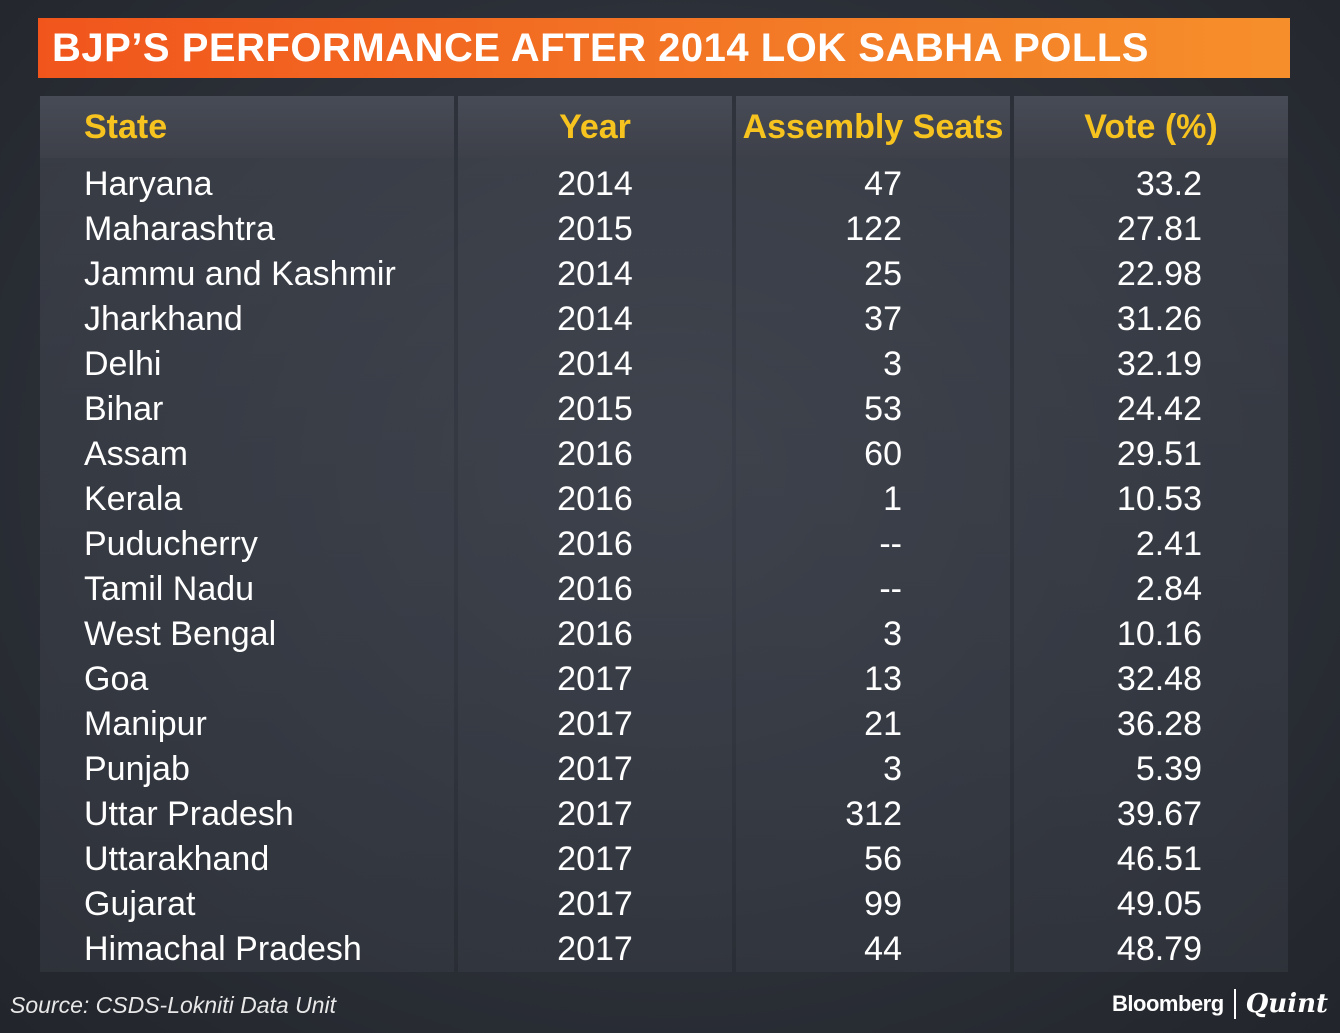 The width and height of the screenshot is (1340, 1033). What do you see at coordinates (1159, 499) in the screenshot?
I see `cell-vote: 10.53` at bounding box center [1159, 499].